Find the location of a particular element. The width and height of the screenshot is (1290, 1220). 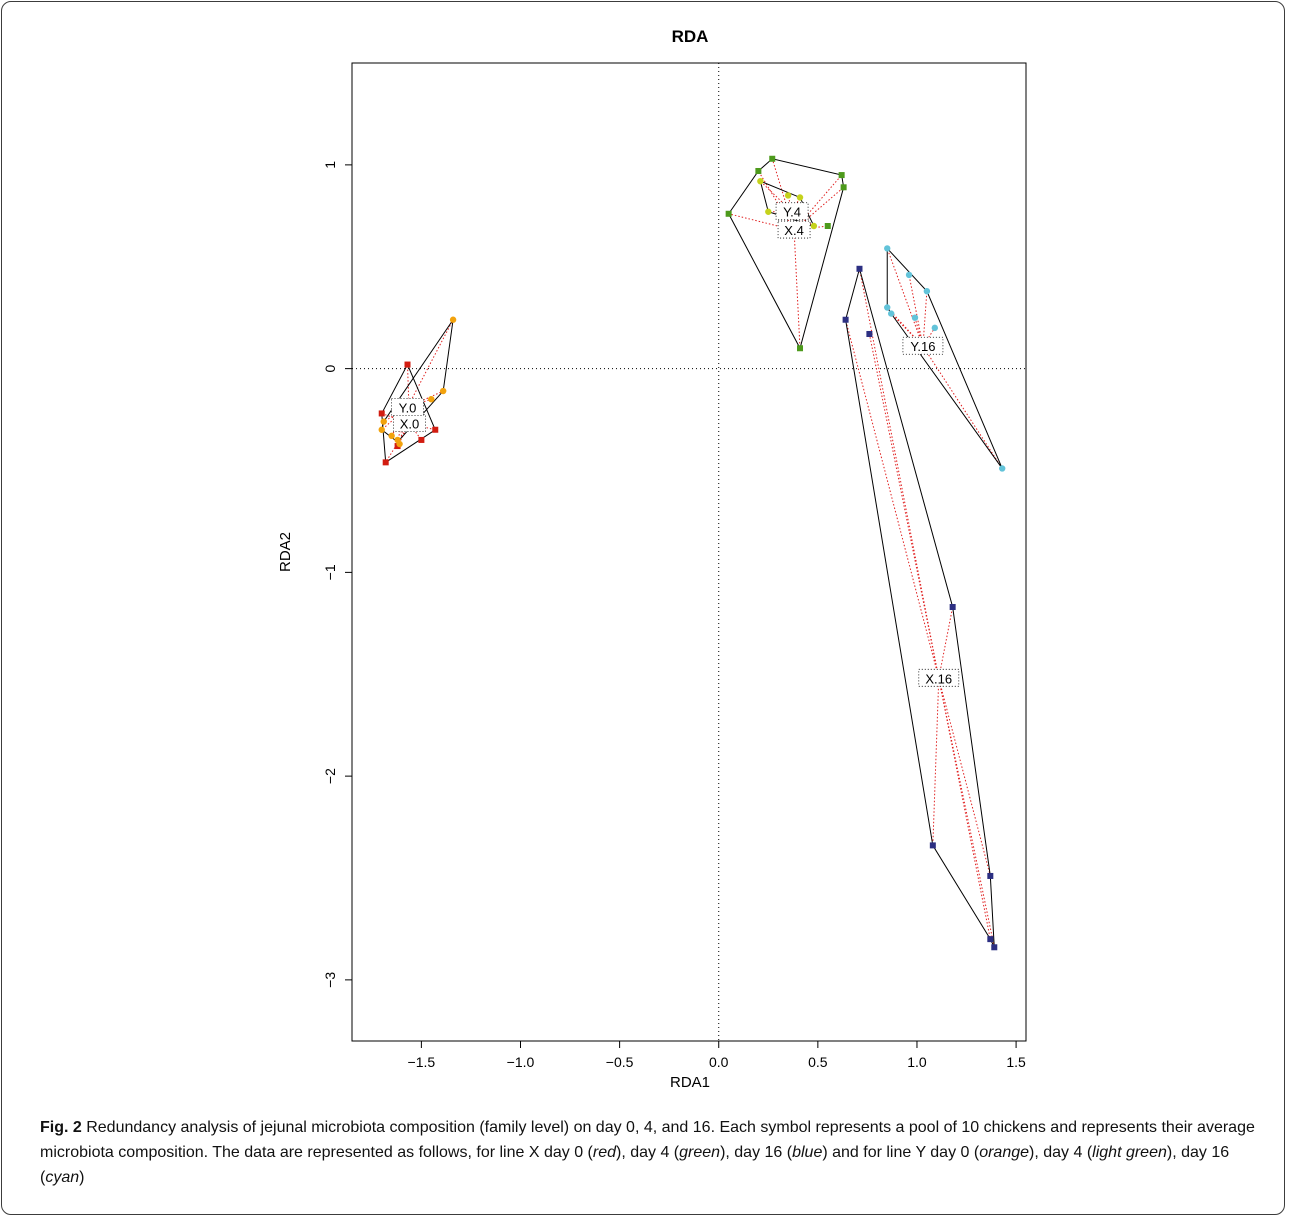

x-axis-label: RDA1 is located at coordinates (690, 1082).